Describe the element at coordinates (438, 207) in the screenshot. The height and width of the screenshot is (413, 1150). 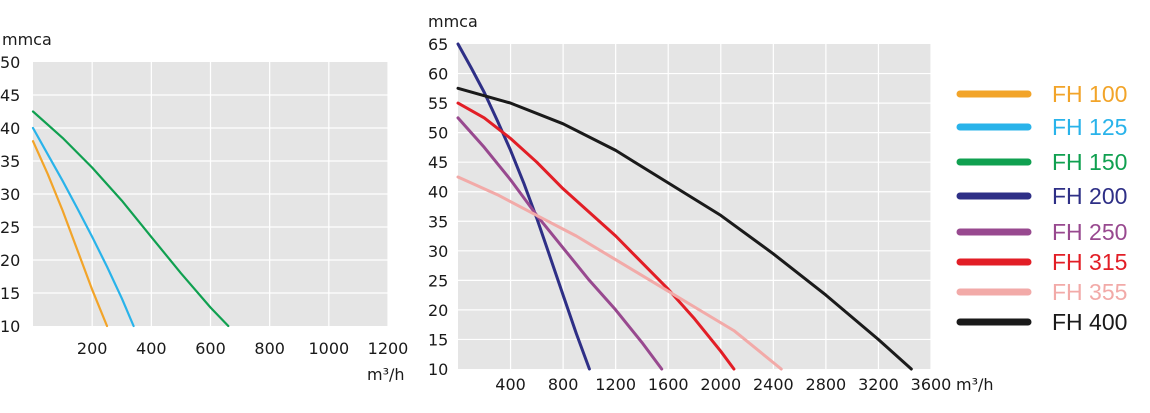
I see `right-y-tick-labels: 65 60 55 50 45 40 35 30 25 20 15 10` at that location.